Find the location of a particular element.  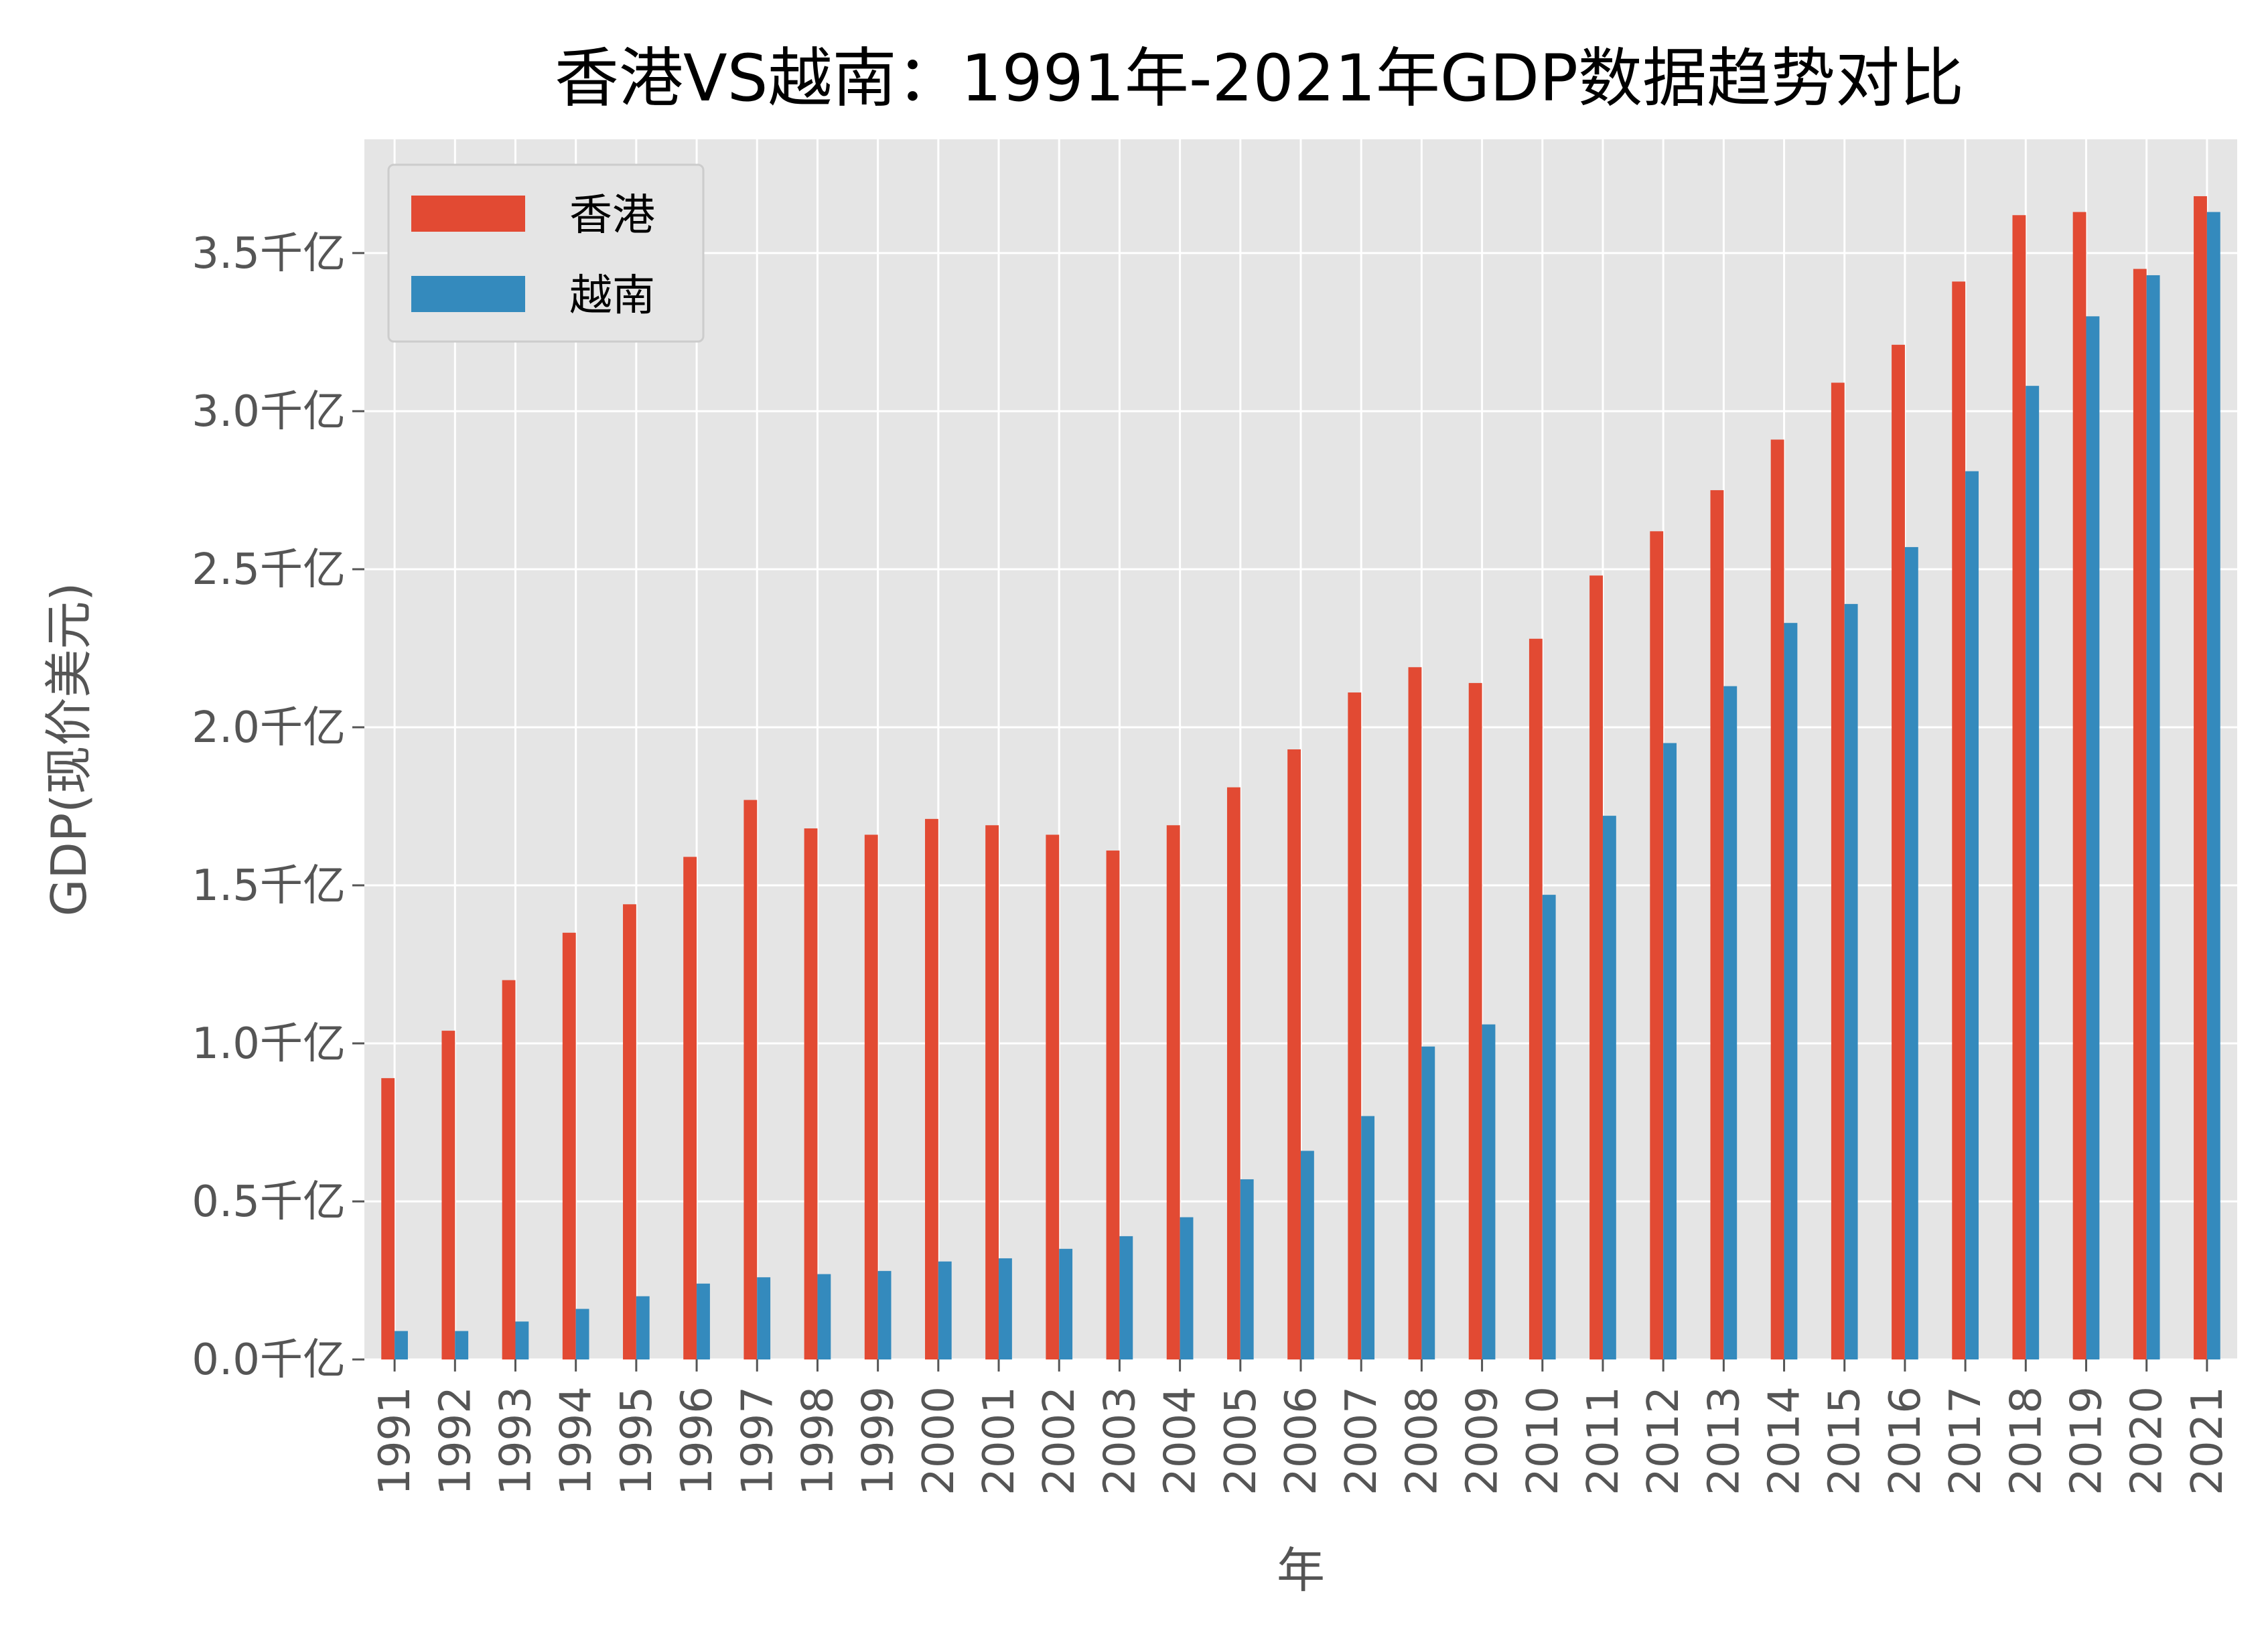

bar-vietnam-2002 is located at coordinates (1066, 1303).